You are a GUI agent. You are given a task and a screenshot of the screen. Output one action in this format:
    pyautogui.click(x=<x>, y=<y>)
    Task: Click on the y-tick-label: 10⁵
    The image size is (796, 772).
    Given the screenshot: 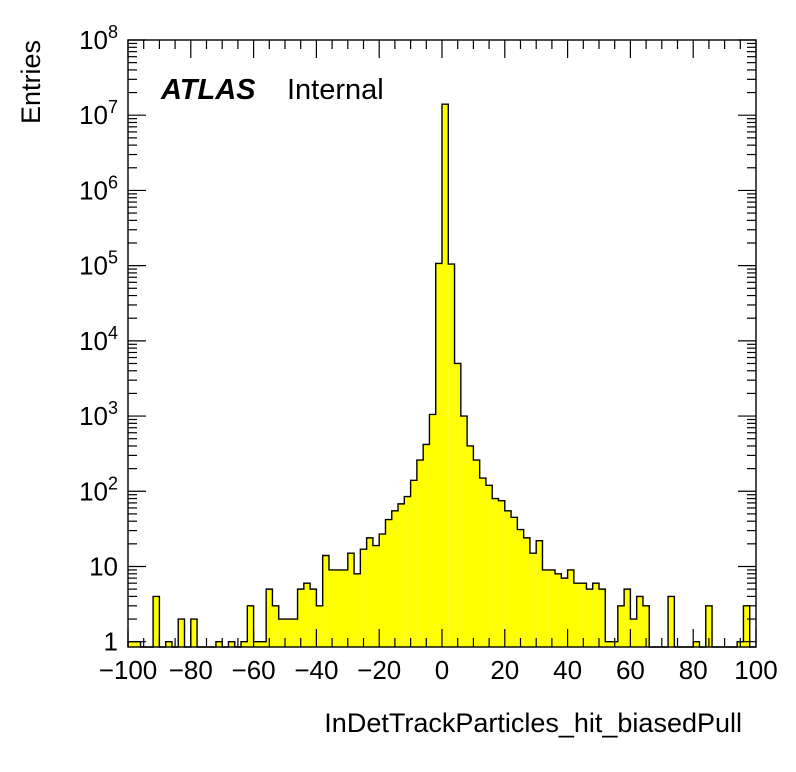 What is the action you would take?
    pyautogui.click(x=98, y=264)
    